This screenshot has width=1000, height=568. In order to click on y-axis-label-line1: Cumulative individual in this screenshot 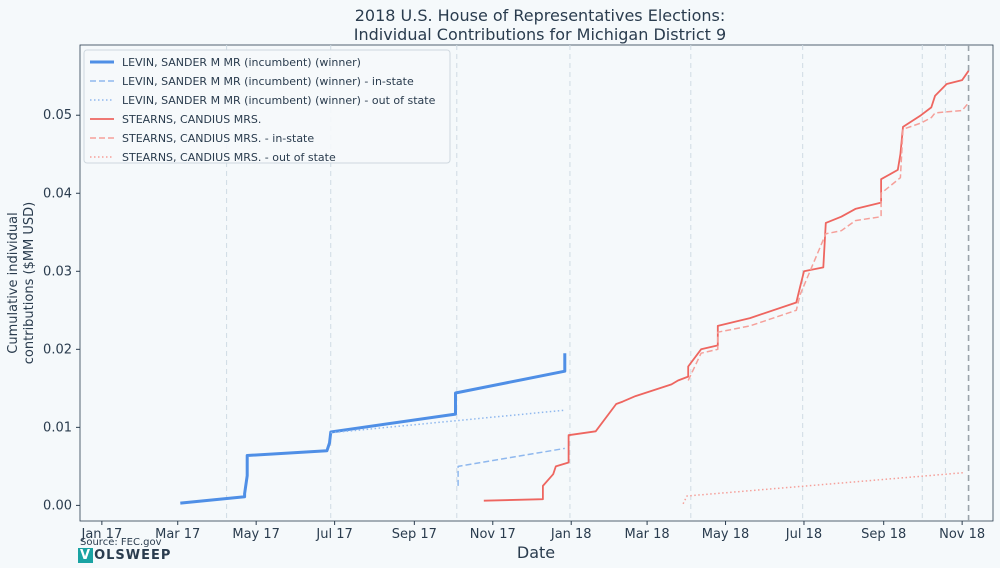, I will do `click(13, 282)`.